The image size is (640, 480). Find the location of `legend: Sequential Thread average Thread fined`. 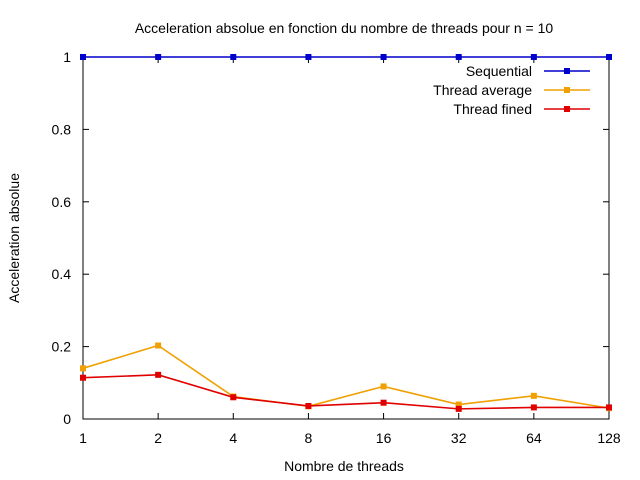

legend: Sequential Thread average Thread fined is located at coordinates (511, 90).